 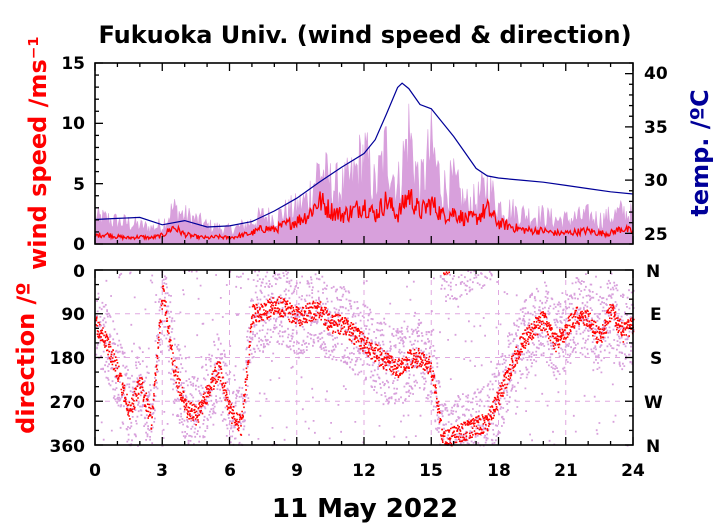 I want to click on temperature-axis-label: temp. /ºC, so click(x=700, y=152).